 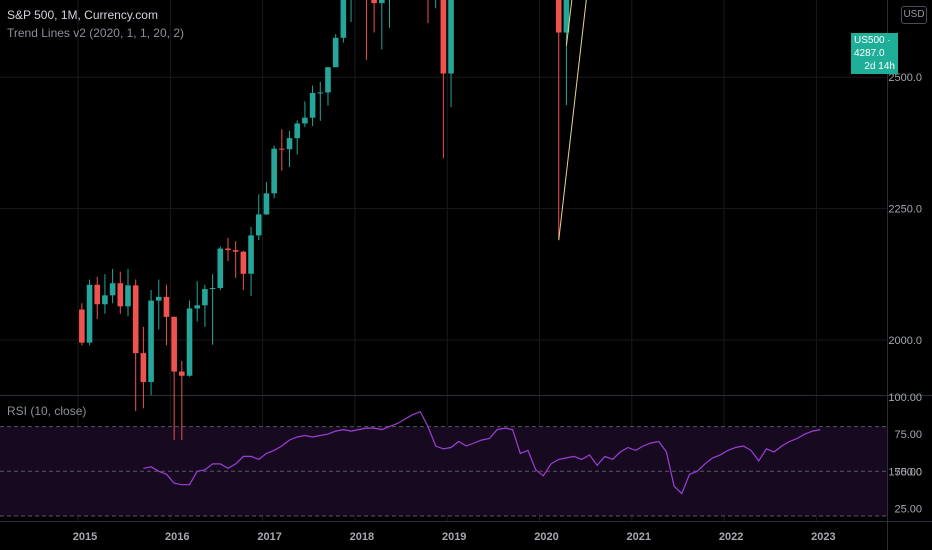 What do you see at coordinates (908, 472) in the screenshot?
I see `rsi-tick-label: 50.00` at bounding box center [908, 472].